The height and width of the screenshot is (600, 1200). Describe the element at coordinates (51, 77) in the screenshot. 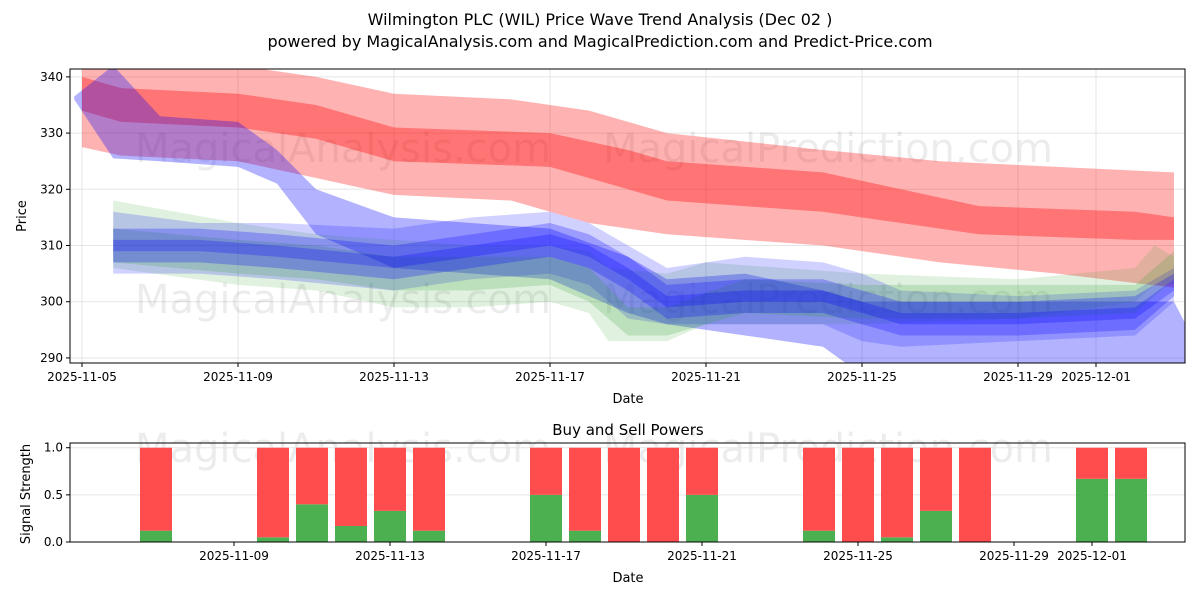

I see `y-tick-label: 340` at that location.